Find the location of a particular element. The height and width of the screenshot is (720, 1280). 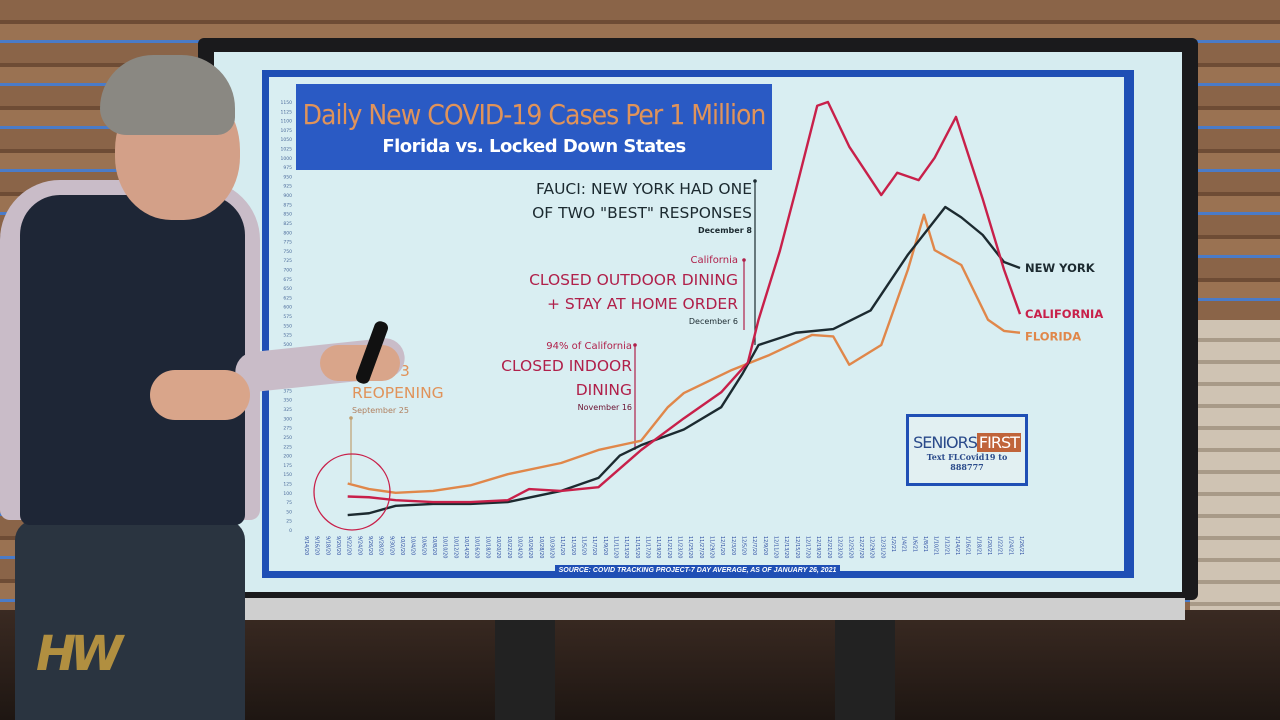

tv-bezel-bottom is located at coordinates (712, 609).